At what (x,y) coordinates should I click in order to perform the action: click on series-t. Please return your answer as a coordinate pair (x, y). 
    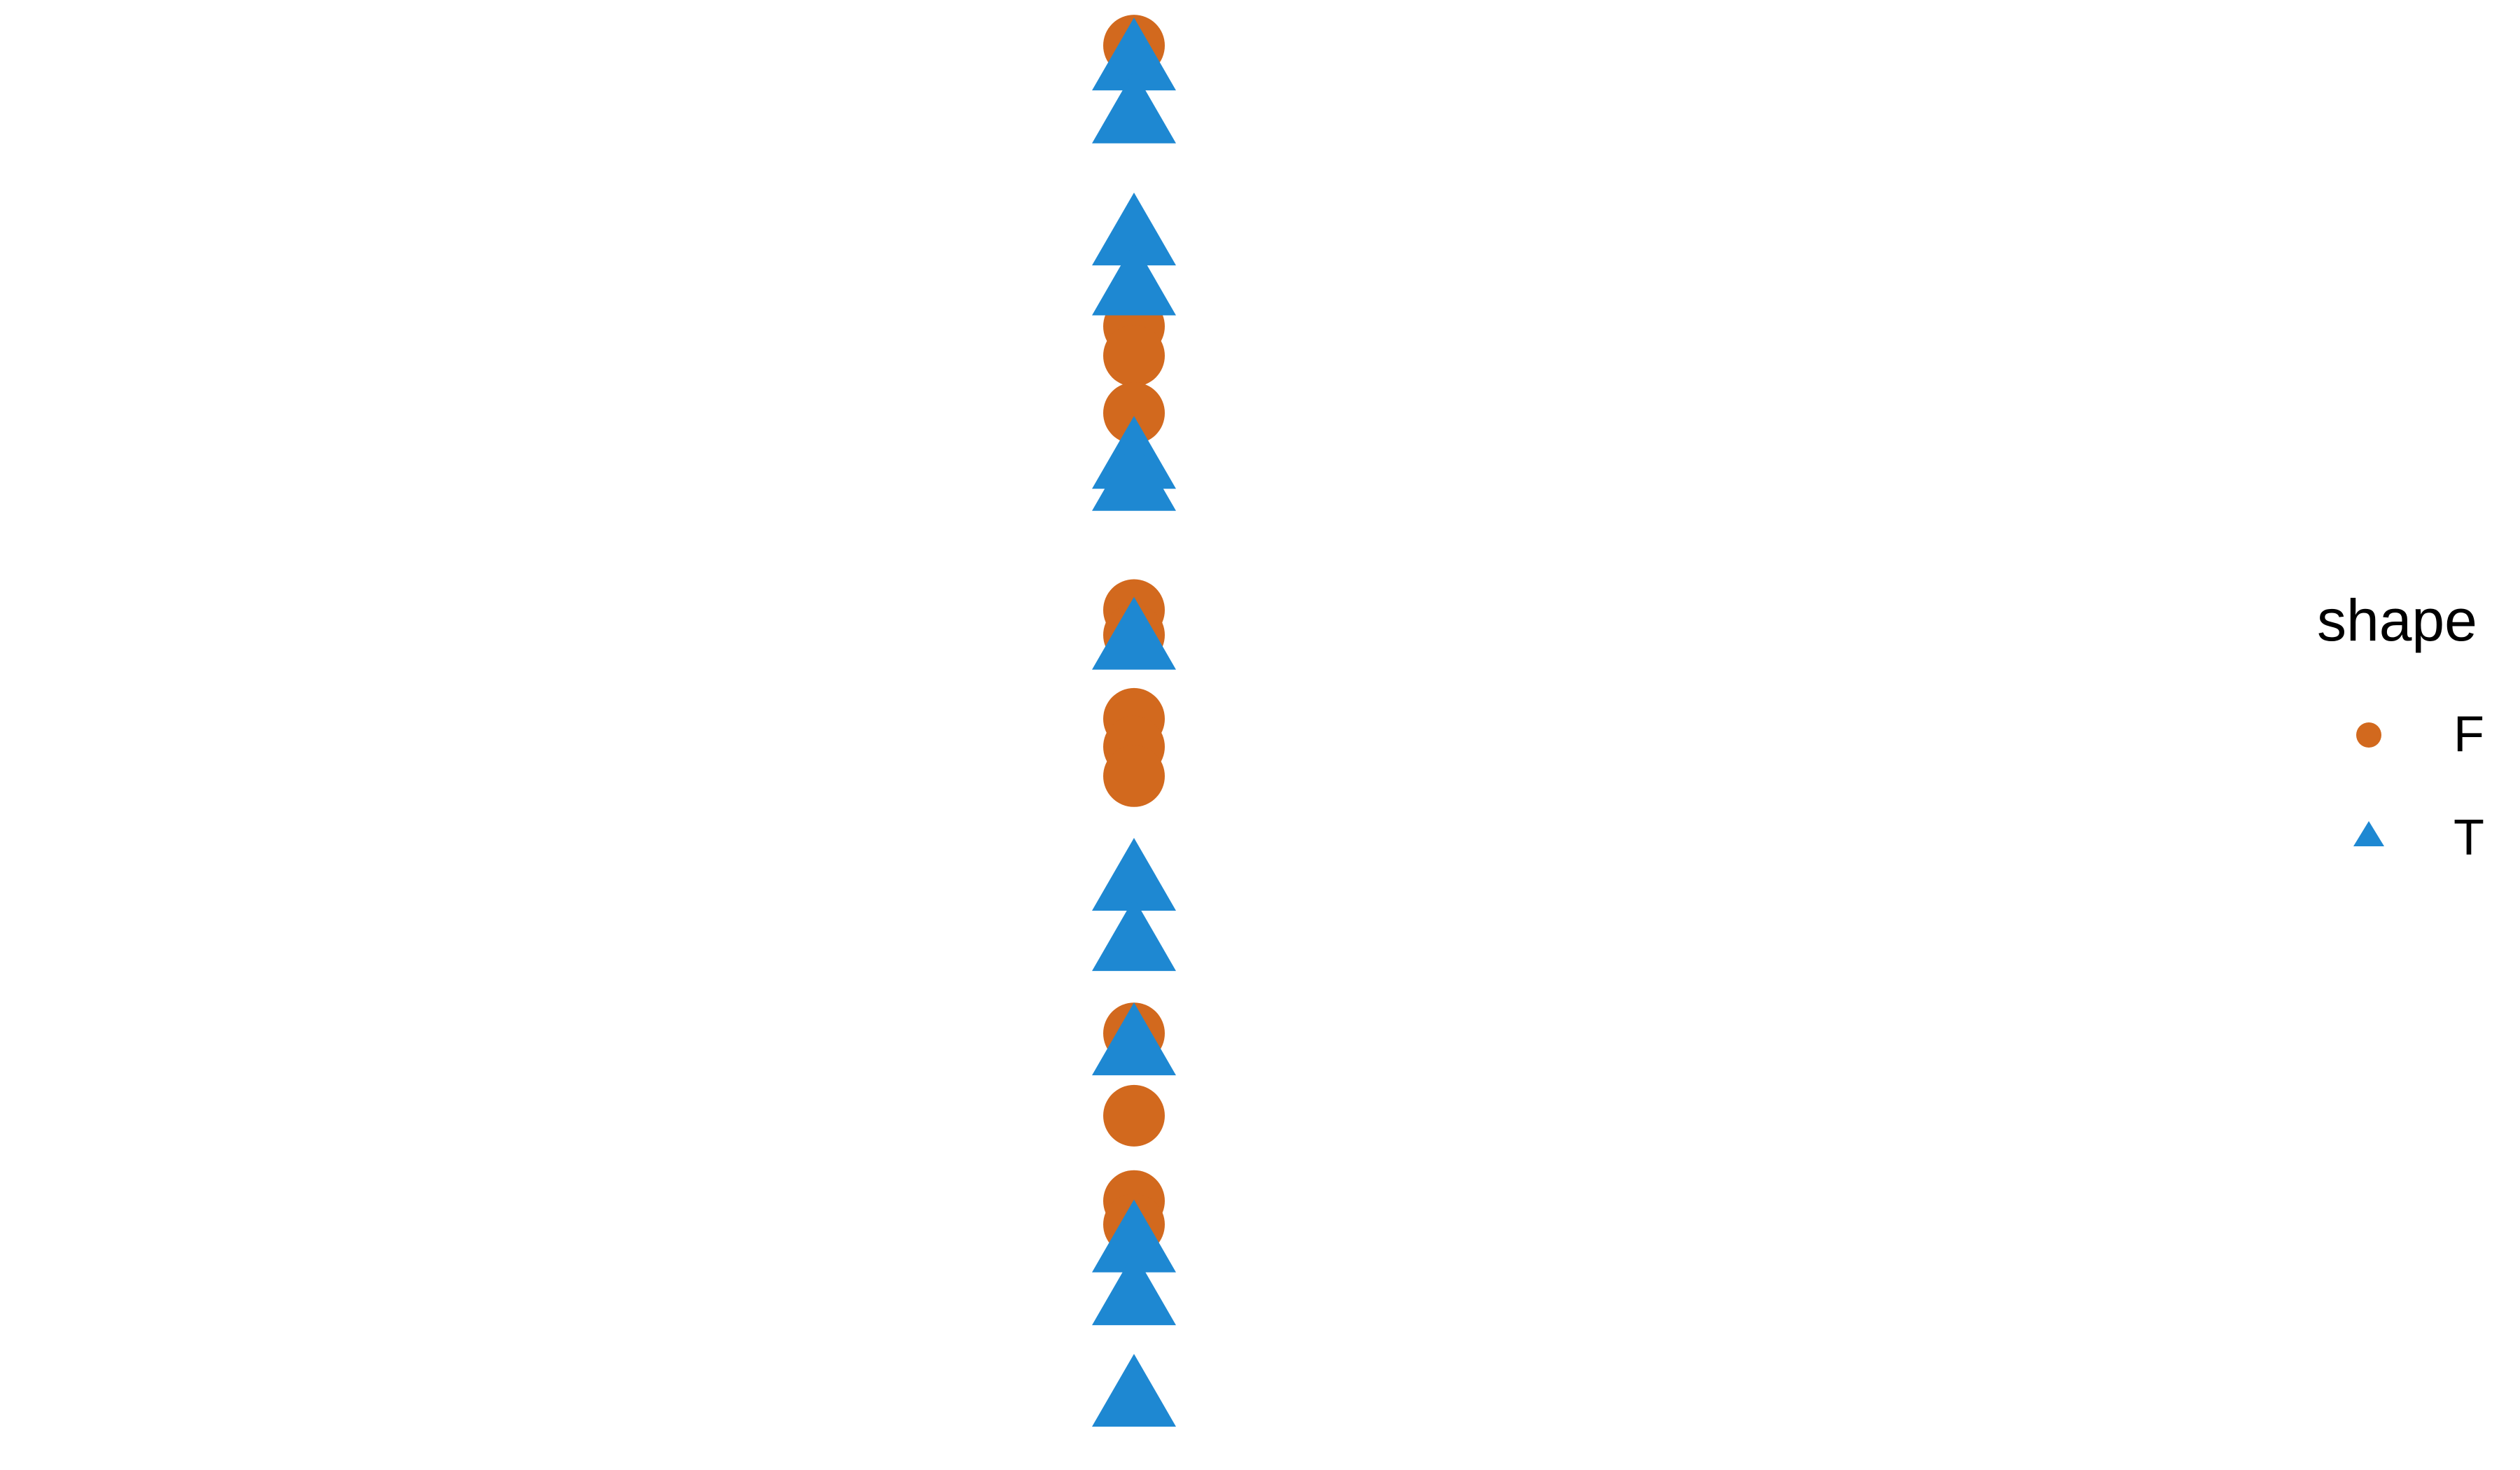
    Looking at the image, I should click on (1134, 722).